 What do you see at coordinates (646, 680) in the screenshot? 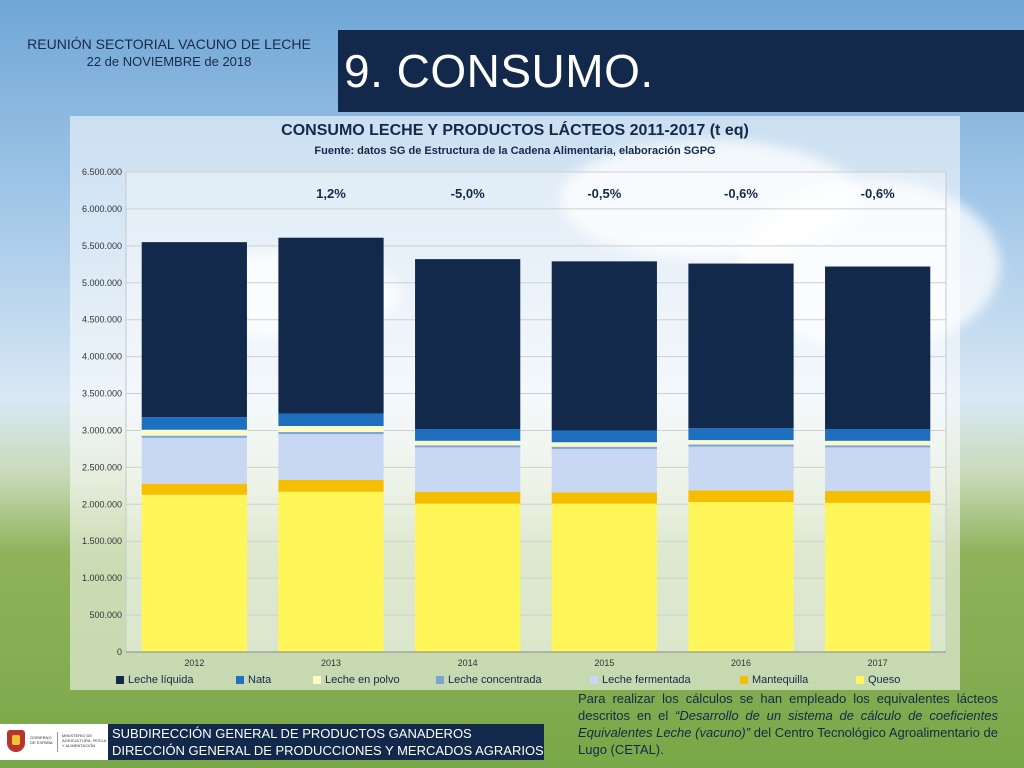
I see `legend-label: Leche fermentada` at bounding box center [646, 680].